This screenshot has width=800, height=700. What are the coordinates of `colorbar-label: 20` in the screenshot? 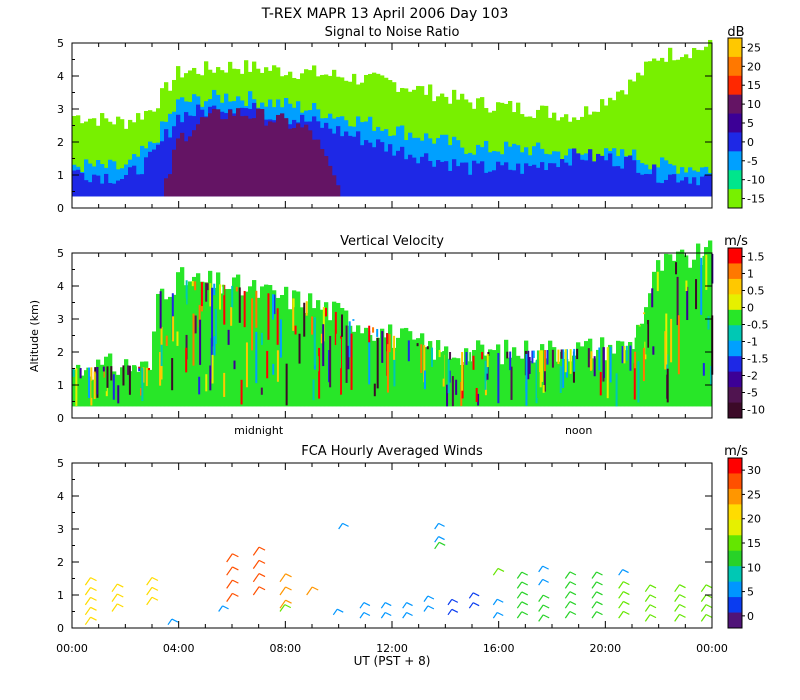 It's located at (754, 519).